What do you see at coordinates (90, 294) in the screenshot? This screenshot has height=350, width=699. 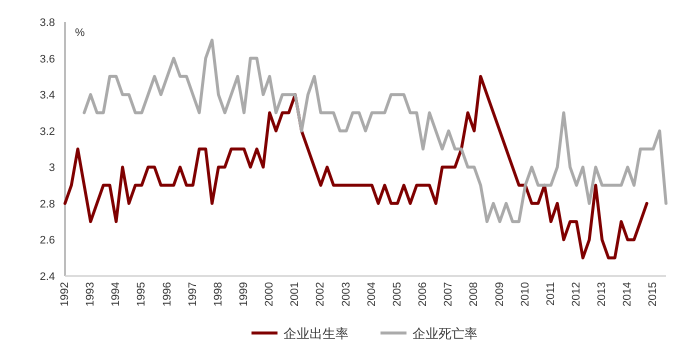 I see `x-tick-label: 1993` at bounding box center [90, 294].